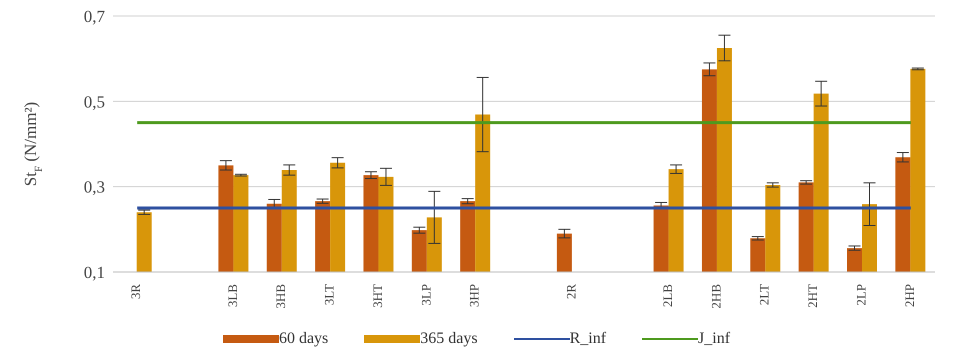 Image resolution: width=963 pixels, height=360 pixels. Describe the element at coordinates (570, 292) in the screenshot. I see `x-tick-label: 2R` at that location.